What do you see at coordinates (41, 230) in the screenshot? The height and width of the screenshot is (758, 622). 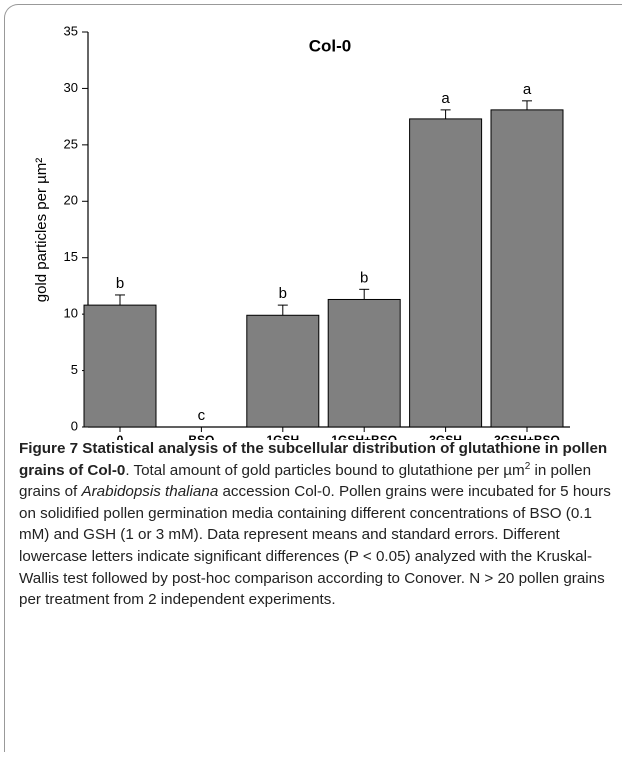 I see `y-axis-label: gold particles per µm²` at bounding box center [41, 230].